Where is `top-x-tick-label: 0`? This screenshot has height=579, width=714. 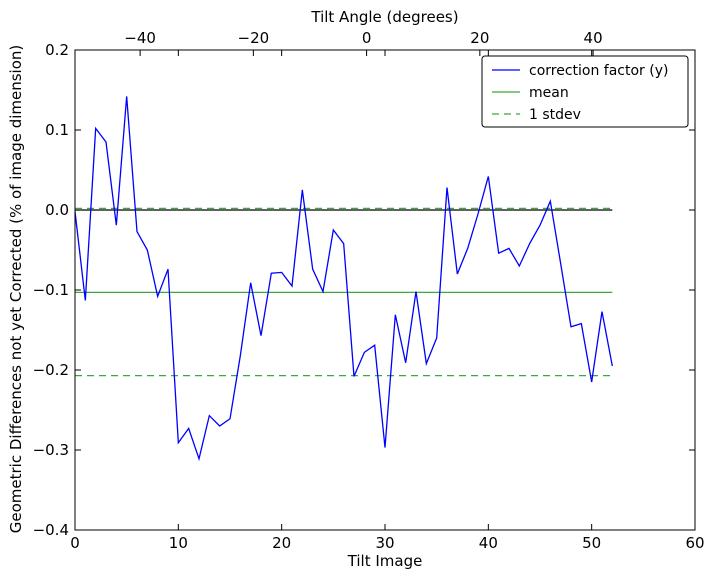 top-x-tick-label: 0 is located at coordinates (367, 38).